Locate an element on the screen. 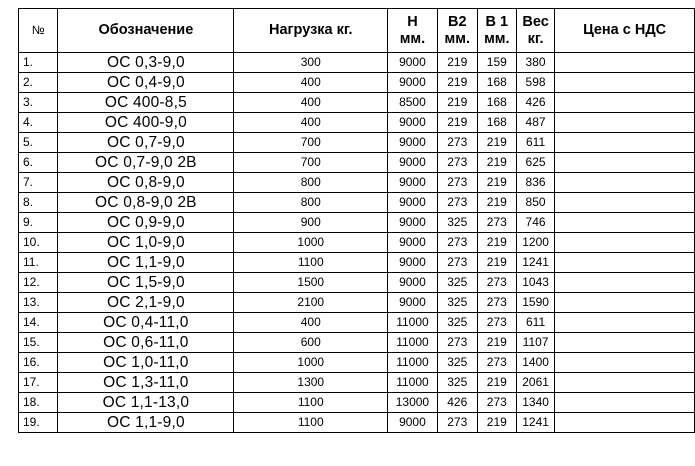 This screenshot has height=466, width=695. header-b2: В2 мм. is located at coordinates (457, 30).